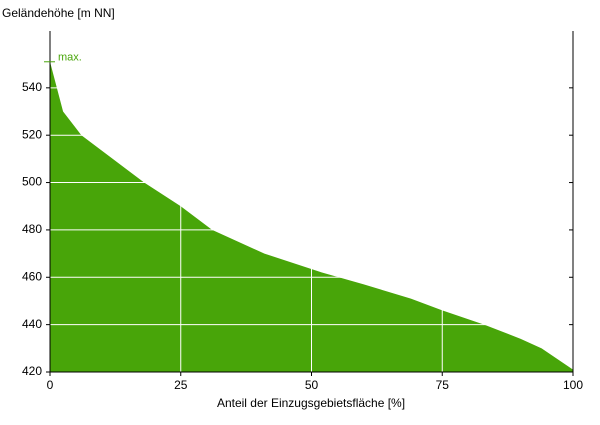 The image size is (600, 425). Describe the element at coordinates (312, 385) in the screenshot. I see `x-tick-label: 50` at that location.